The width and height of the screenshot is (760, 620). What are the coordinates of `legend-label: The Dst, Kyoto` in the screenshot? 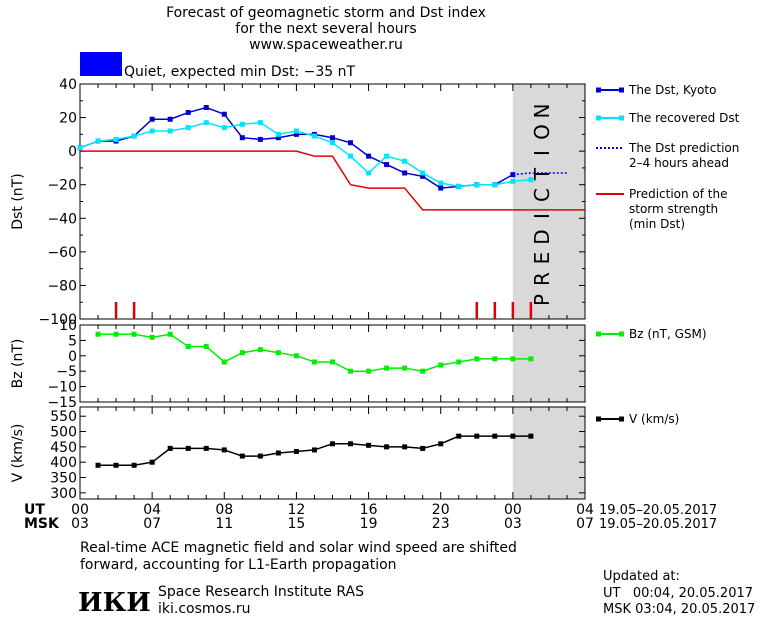 It's located at (672, 90).